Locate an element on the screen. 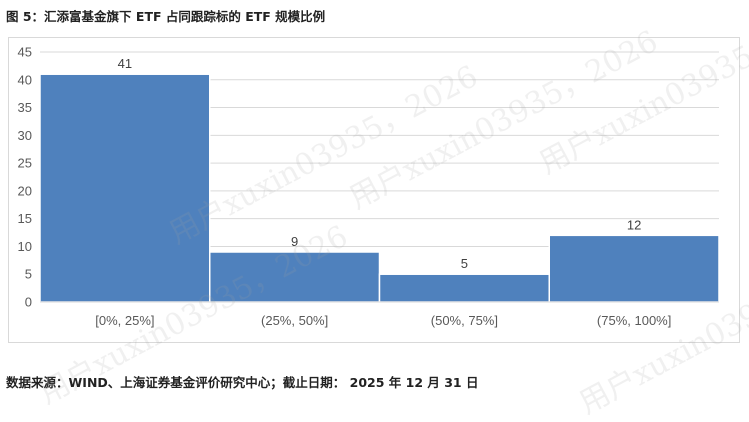 This screenshot has height=422, width=749. y-tick-label: 35 is located at coordinates (25, 107).